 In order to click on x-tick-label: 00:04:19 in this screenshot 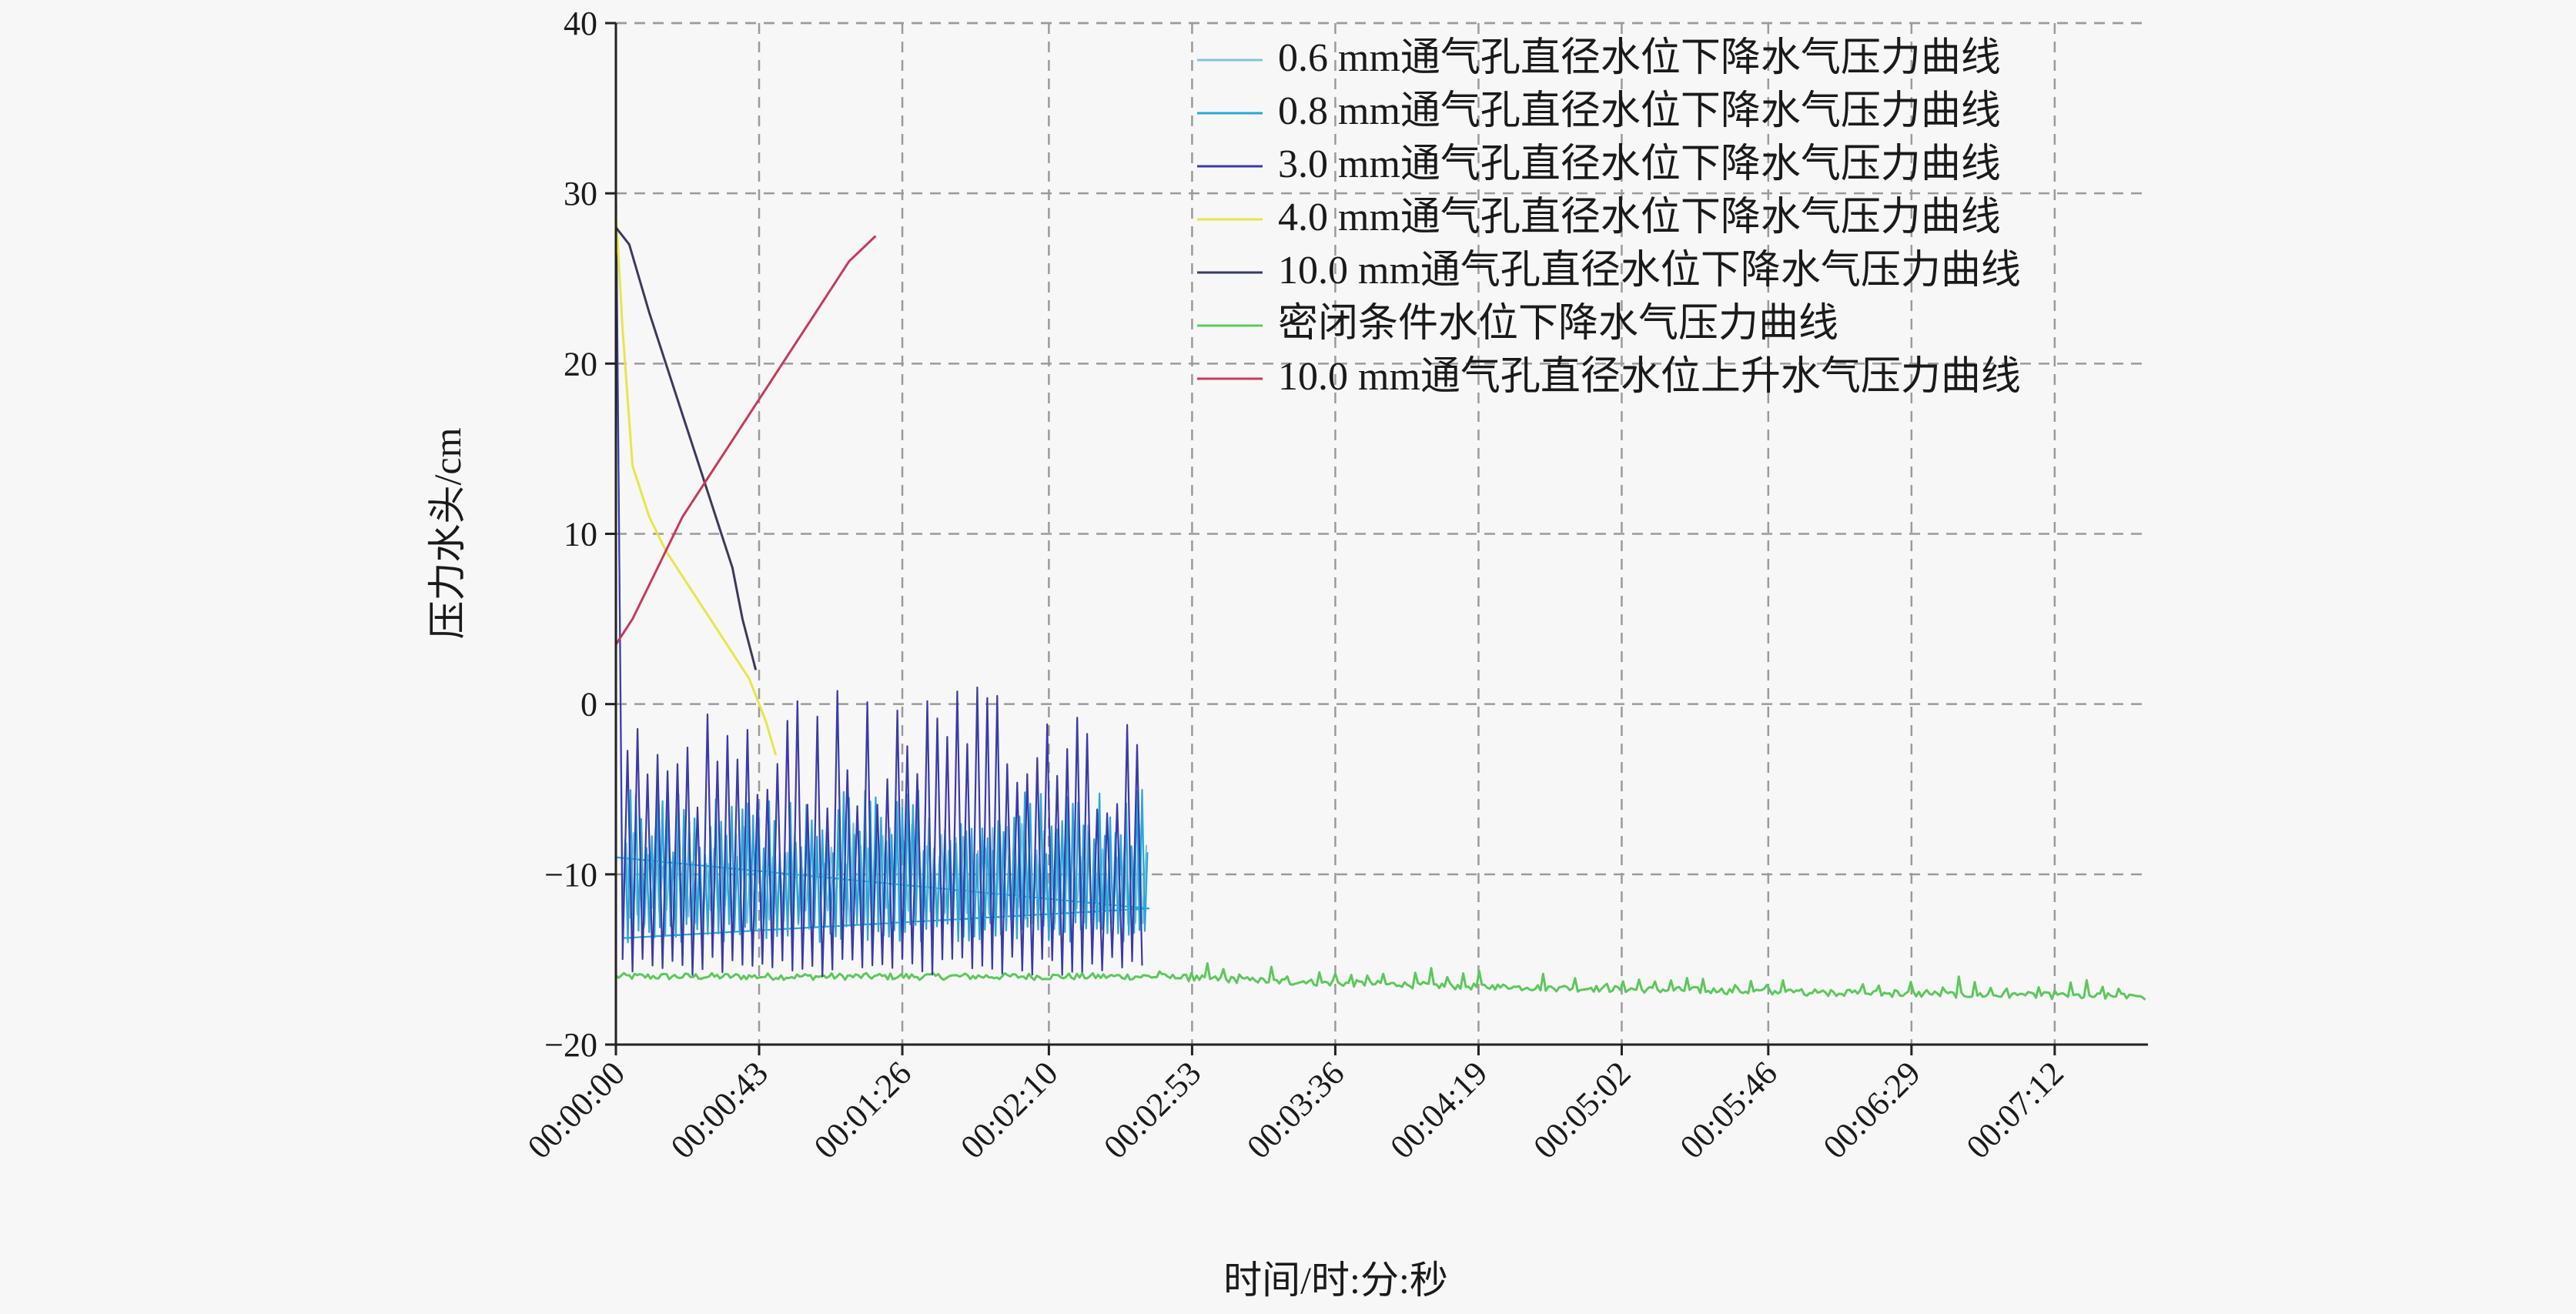, I will do `click(1439, 1109)`.